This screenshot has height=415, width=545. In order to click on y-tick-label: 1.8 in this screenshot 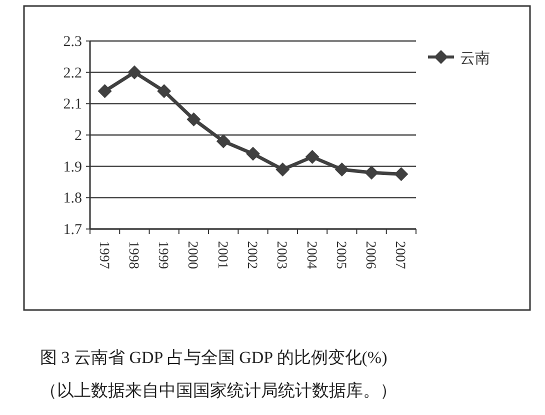, I will do `click(72, 198)`.